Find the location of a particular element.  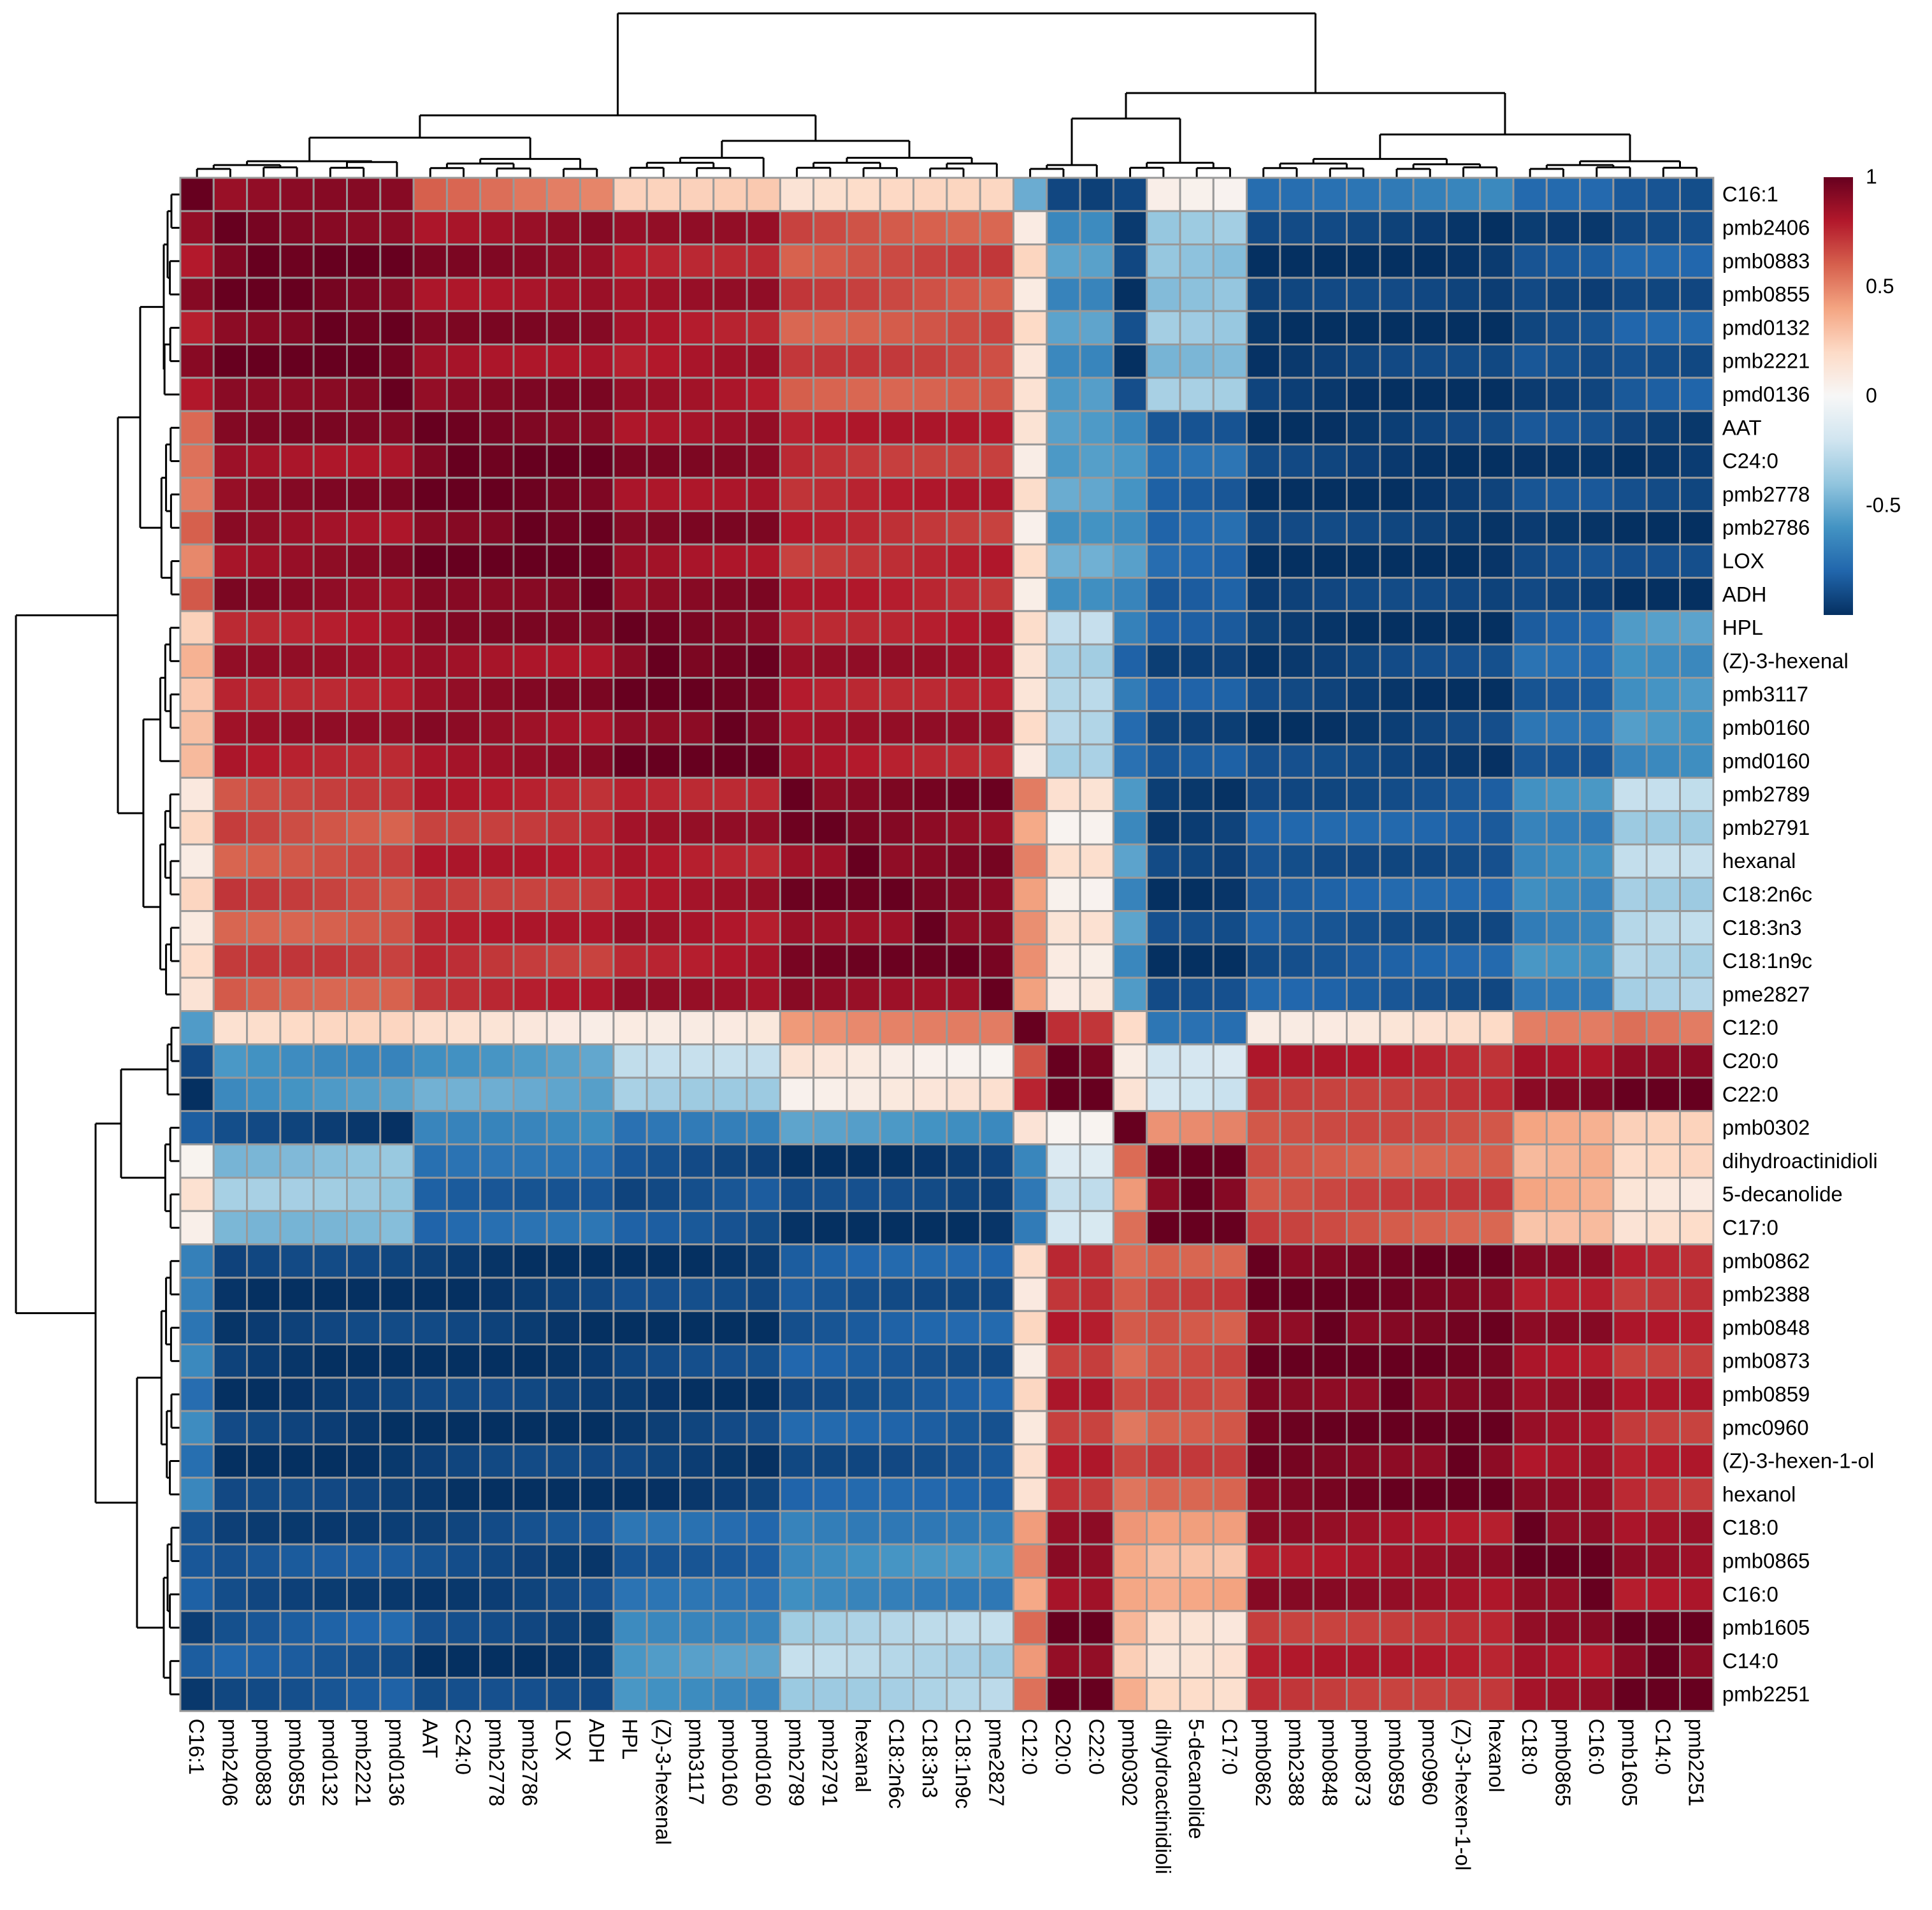

column-label: C16:1 is located at coordinates (197, 1747).